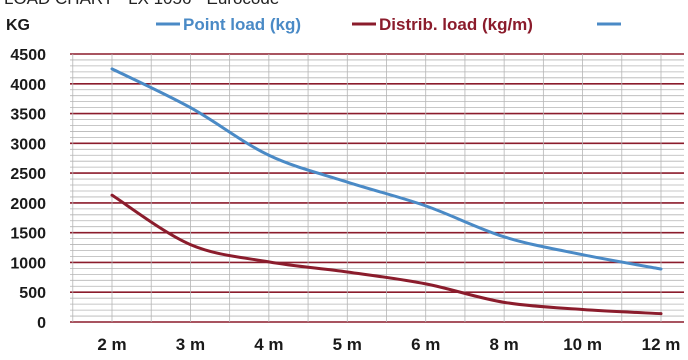 This screenshot has height=360, width=688. What do you see at coordinates (347, 344) in the screenshot?
I see `x-tick-label: 5 m` at bounding box center [347, 344].